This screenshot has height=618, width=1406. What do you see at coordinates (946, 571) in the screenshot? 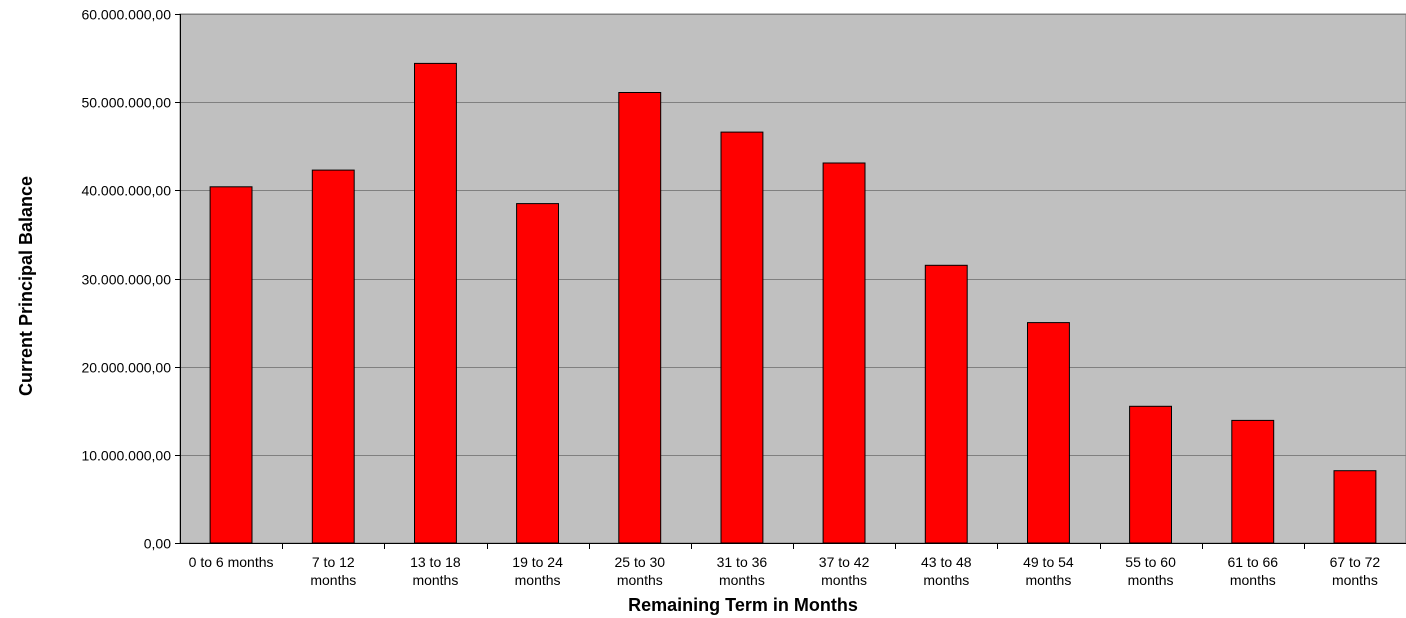
I see `x-tick-label: 43 to 48 months` at bounding box center [946, 571].